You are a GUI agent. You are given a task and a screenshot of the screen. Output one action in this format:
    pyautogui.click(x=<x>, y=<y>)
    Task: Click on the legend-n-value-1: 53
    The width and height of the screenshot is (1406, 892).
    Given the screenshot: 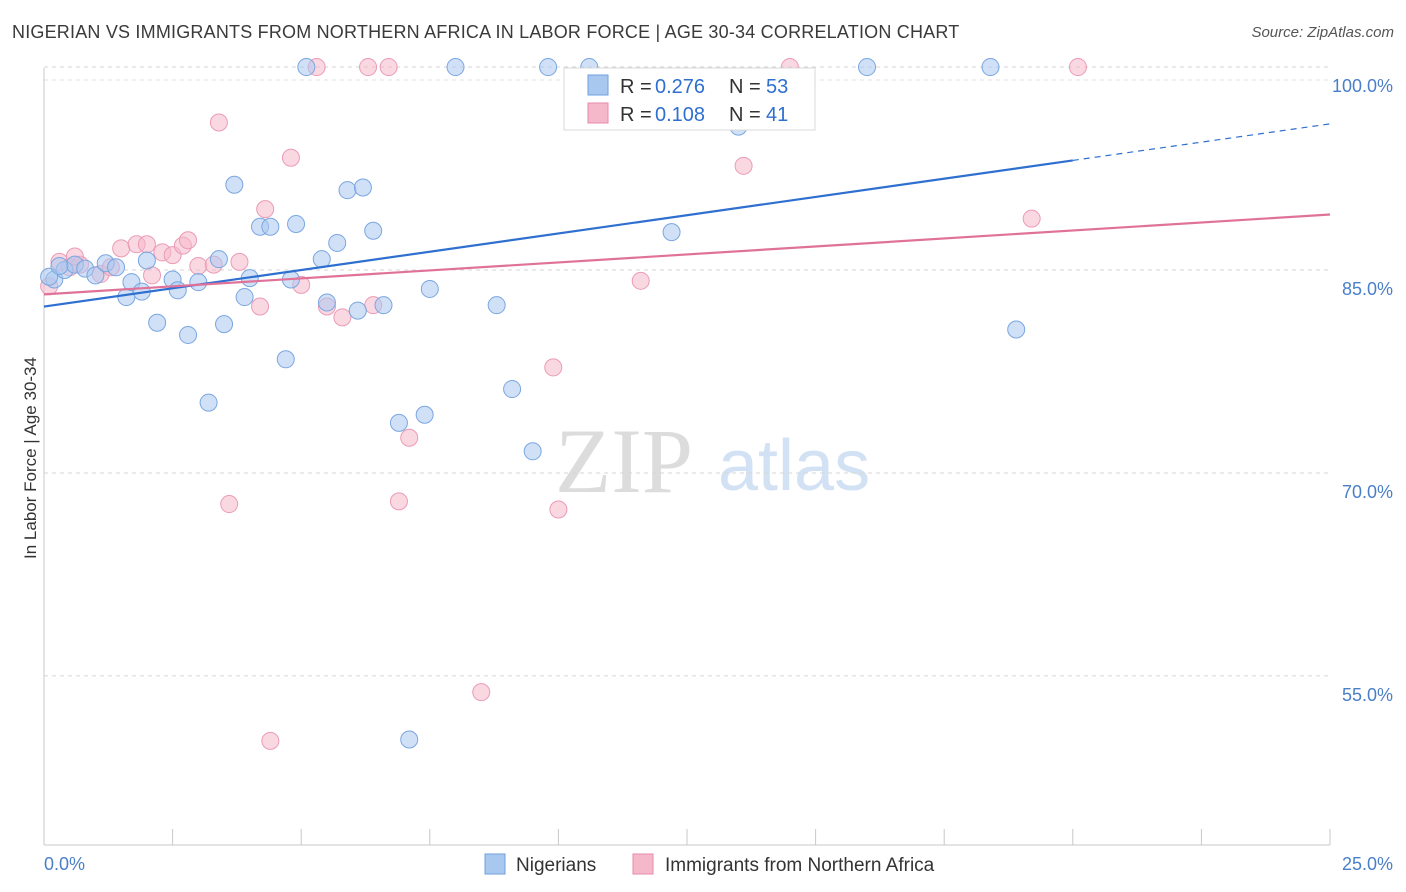 What is the action you would take?
    pyautogui.click(x=777, y=87)
    